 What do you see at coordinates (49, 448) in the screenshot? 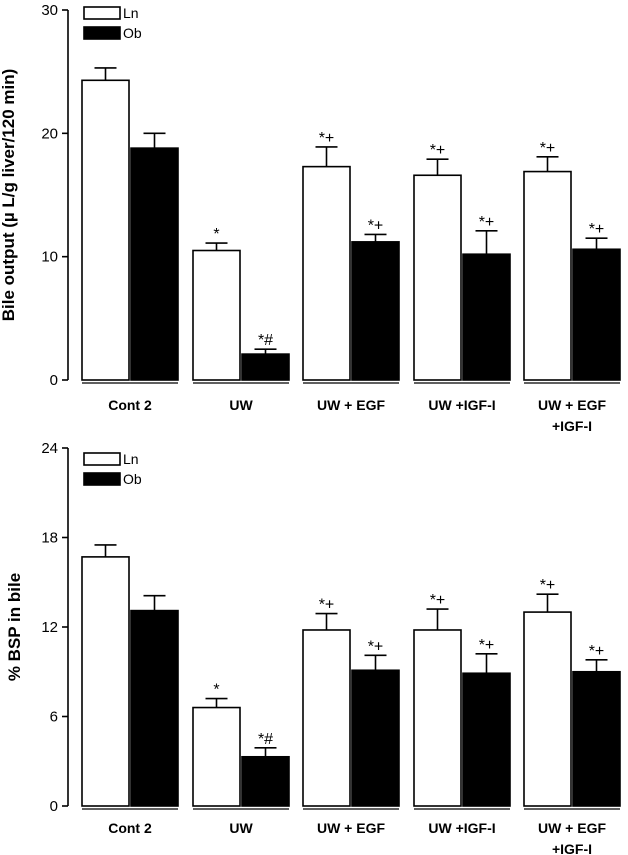
I see `y-tick-label: 24` at bounding box center [49, 448].